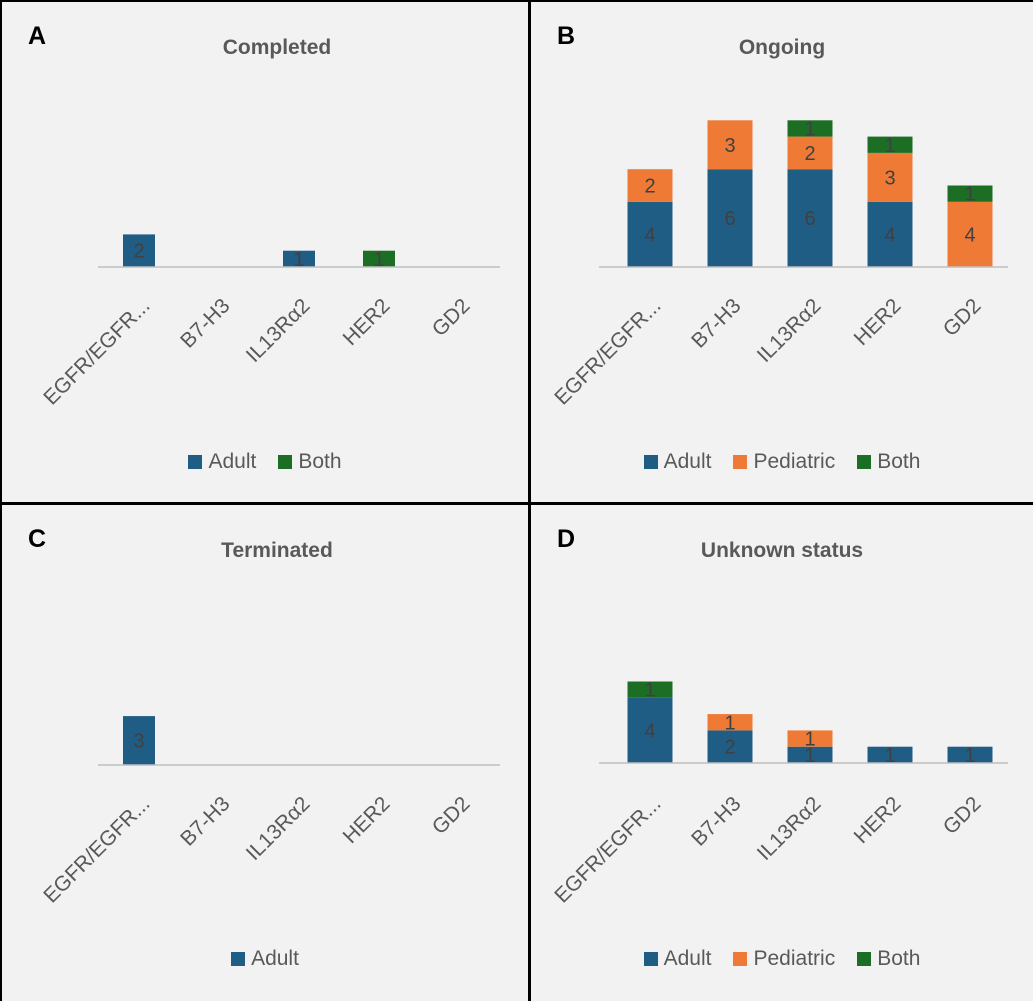  What do you see at coordinates (37, 539) in the screenshot?
I see `panel-letter: C` at bounding box center [37, 539].